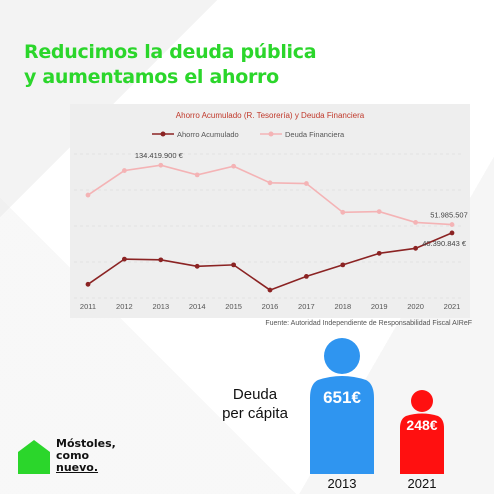 Image resolution: width=494 pixels, height=494 pixels. Describe the element at coordinates (233, 306) in the screenshot. I see `x-tick-label: 2015` at that location.